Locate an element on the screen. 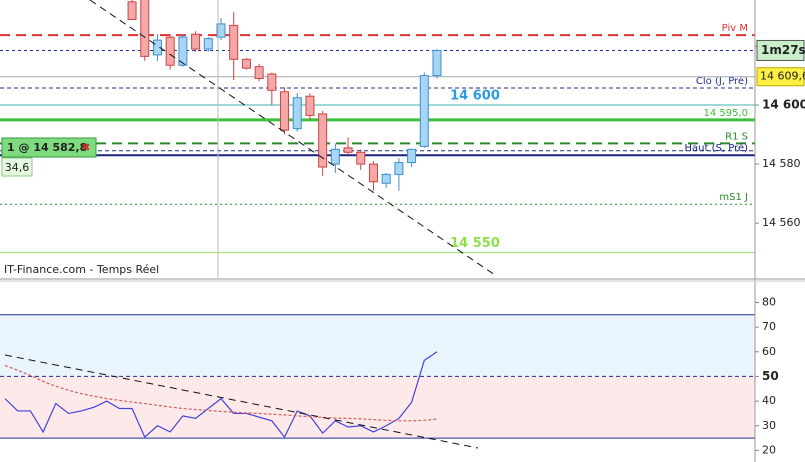  y-tick-label: 60 is located at coordinates (769, 351).